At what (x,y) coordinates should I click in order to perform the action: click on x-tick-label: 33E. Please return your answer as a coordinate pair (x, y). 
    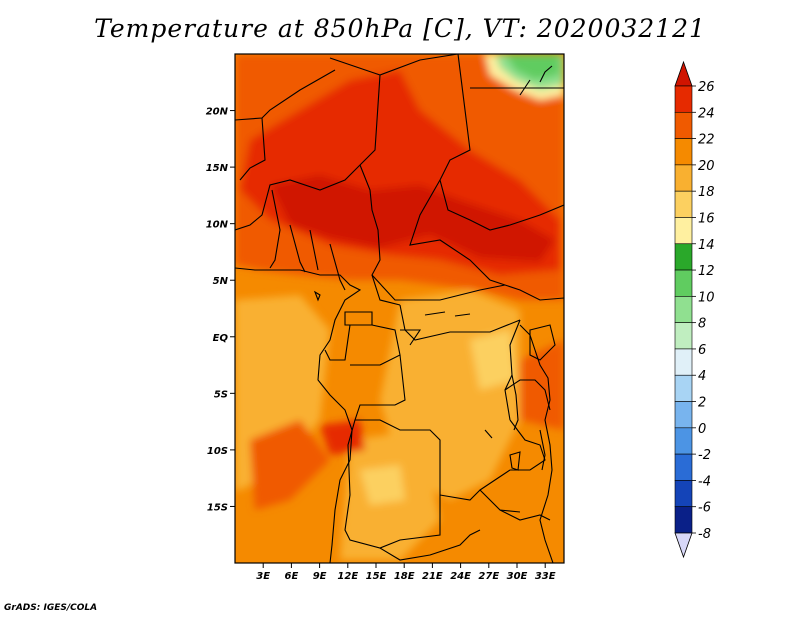
    Looking at the image, I should click on (545, 576).